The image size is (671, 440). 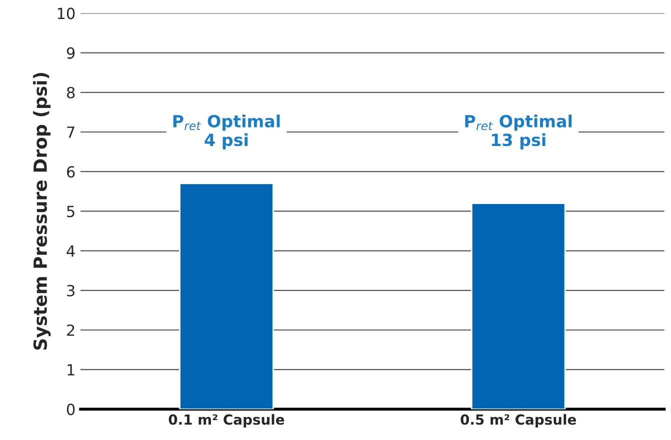 I want to click on y-tick-label: 6, so click(x=71, y=172).